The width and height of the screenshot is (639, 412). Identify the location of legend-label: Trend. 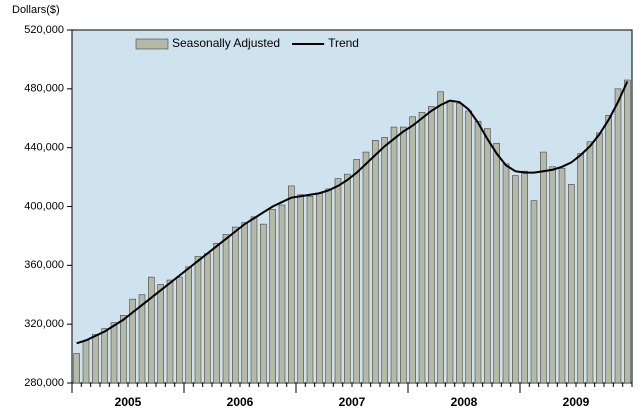
(343, 43).